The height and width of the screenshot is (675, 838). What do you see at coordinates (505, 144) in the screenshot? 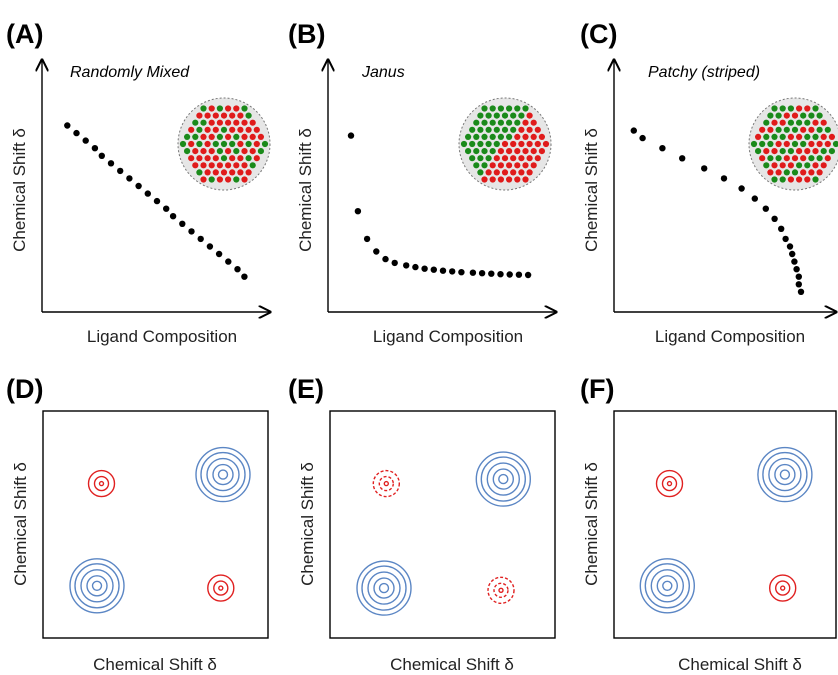
I see `nanoparticle-inset-janus` at bounding box center [505, 144].